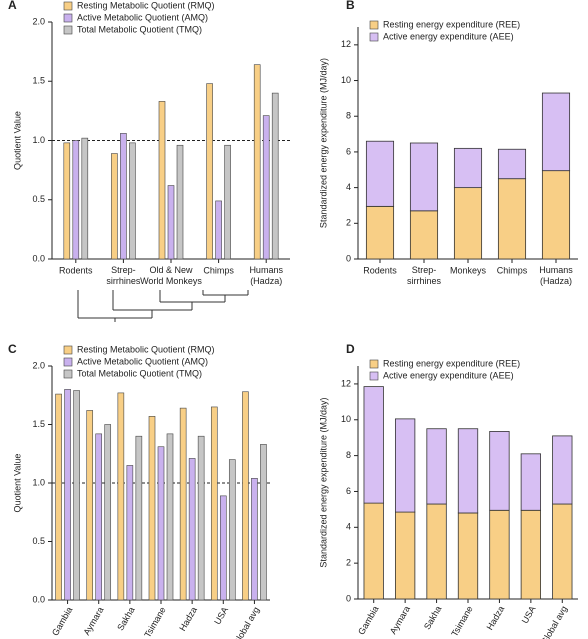 Image resolution: width=588 pixels, height=639 pixels. Describe the element at coordinates (346, 80) in the screenshot. I see `y-tick-label: 10` at that location.